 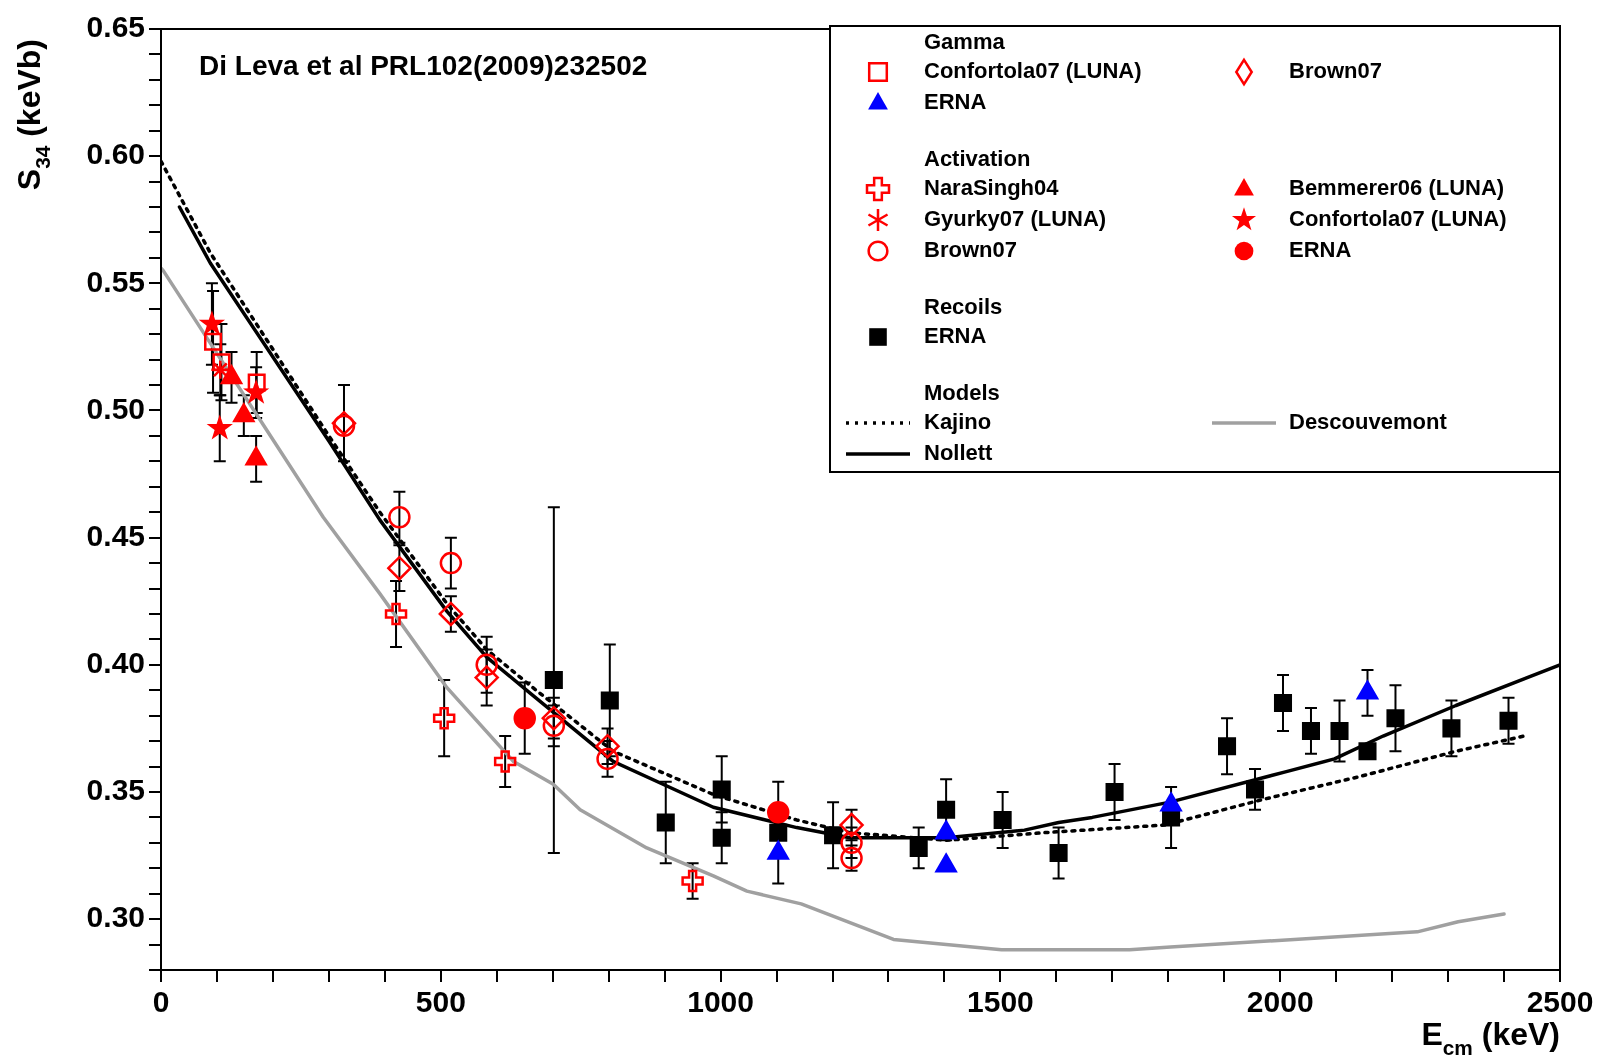 What do you see at coordinates (958, 422) in the screenshot?
I see `legend-label: Kajino` at bounding box center [958, 422].